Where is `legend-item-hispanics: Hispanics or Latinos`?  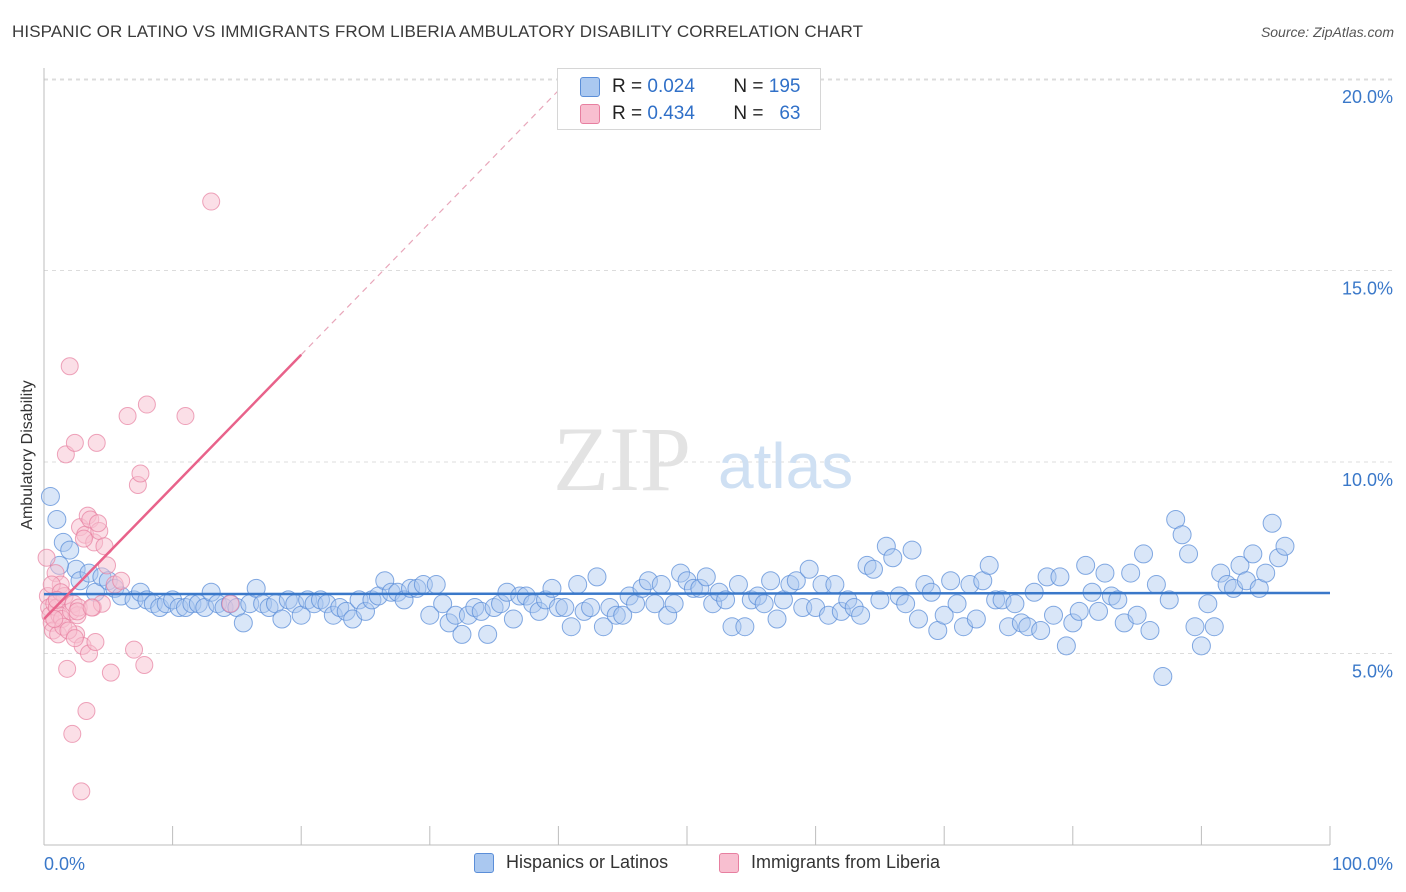 legend-item-hispanics: Hispanics or Latinos is located at coordinates (571, 862).